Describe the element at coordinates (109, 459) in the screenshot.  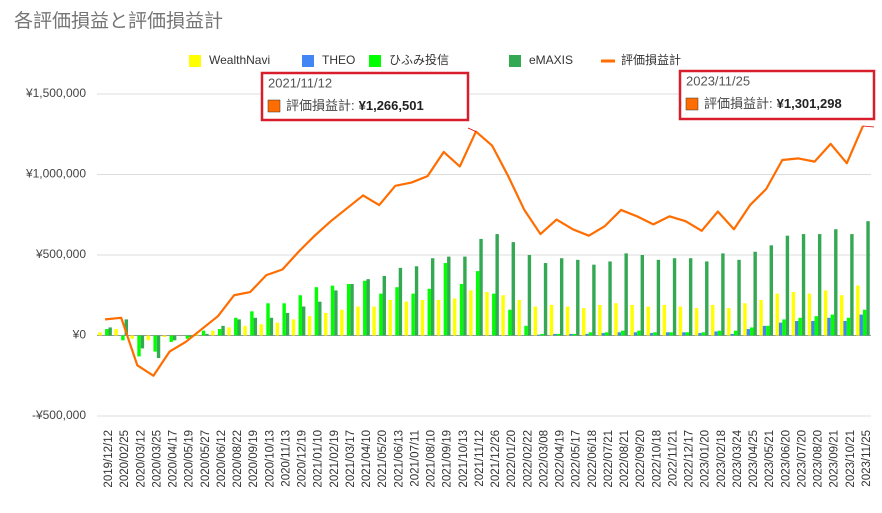
I see `x-tick-label: 2019/12/12` at that location.